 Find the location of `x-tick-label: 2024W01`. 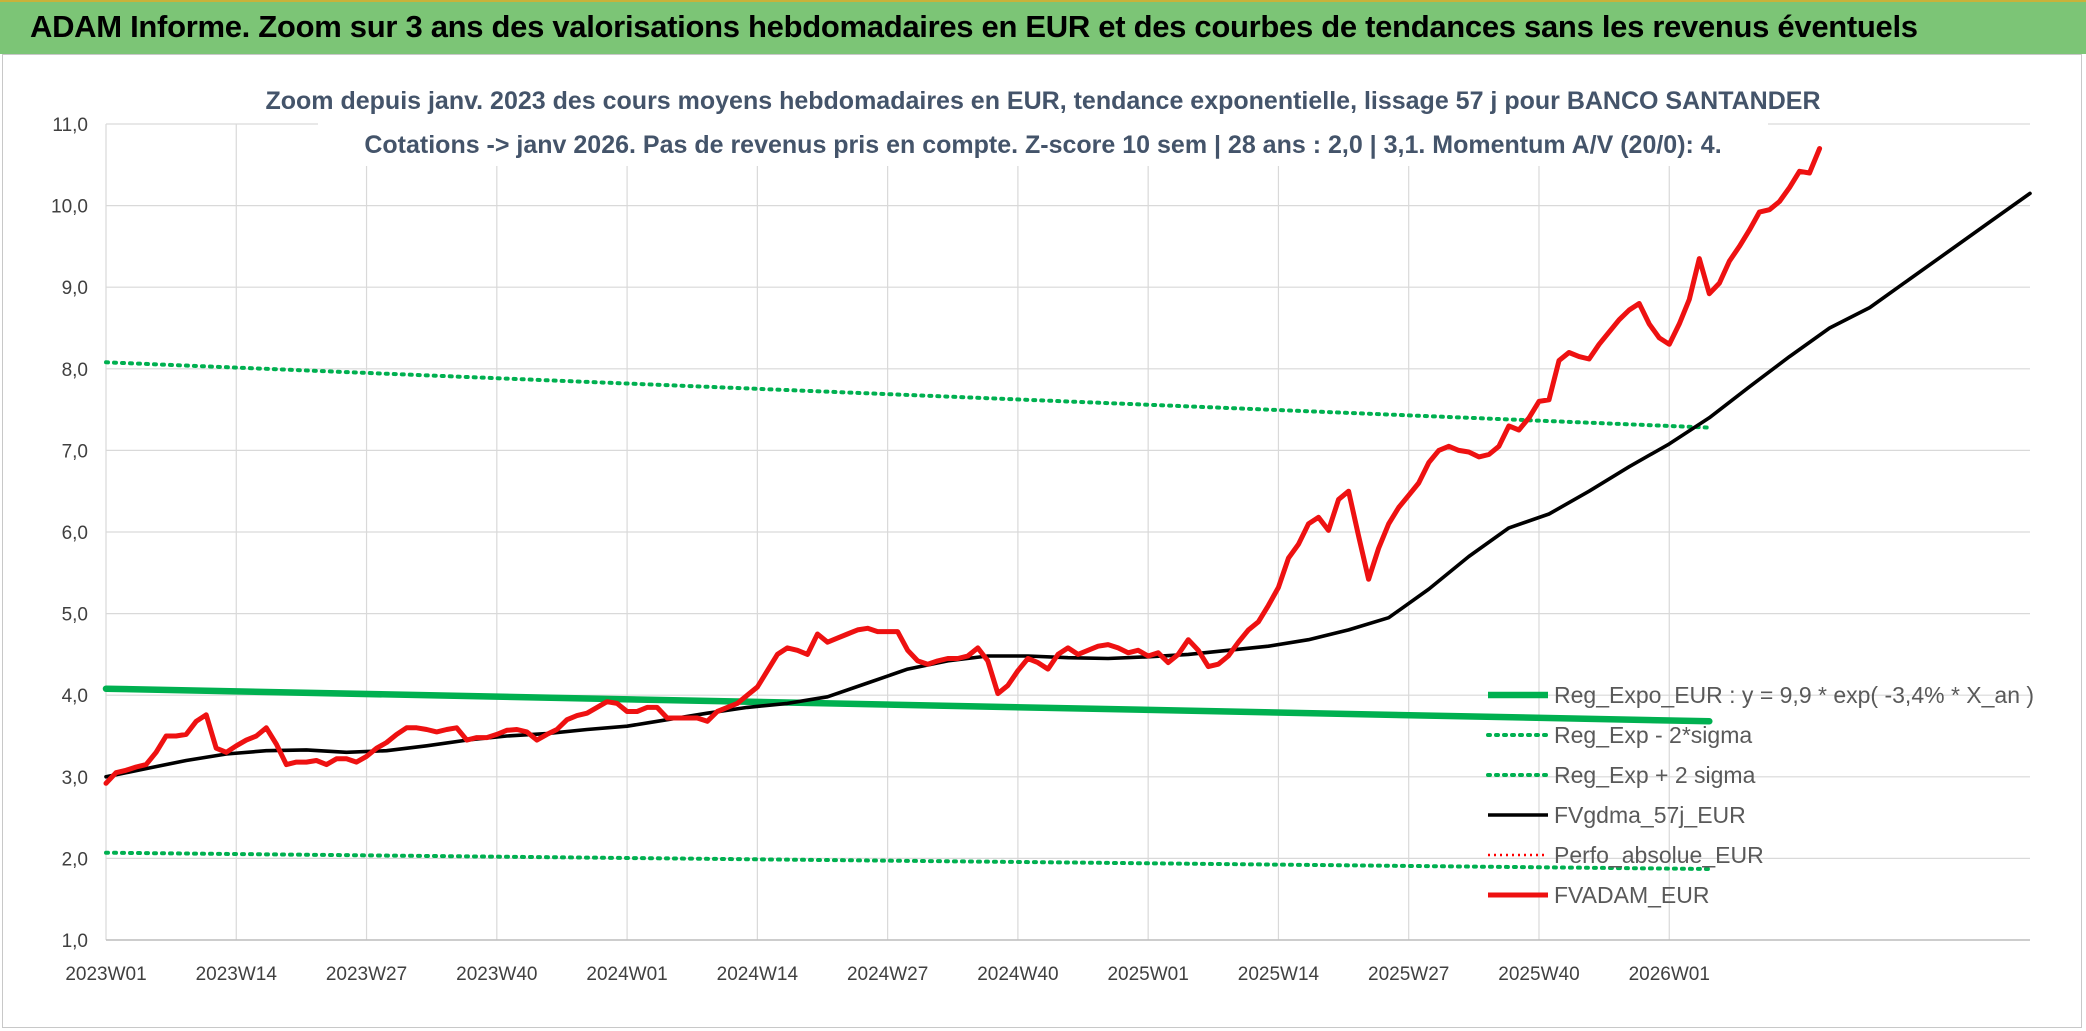

x-tick-label: 2024W01 is located at coordinates (626, 974).